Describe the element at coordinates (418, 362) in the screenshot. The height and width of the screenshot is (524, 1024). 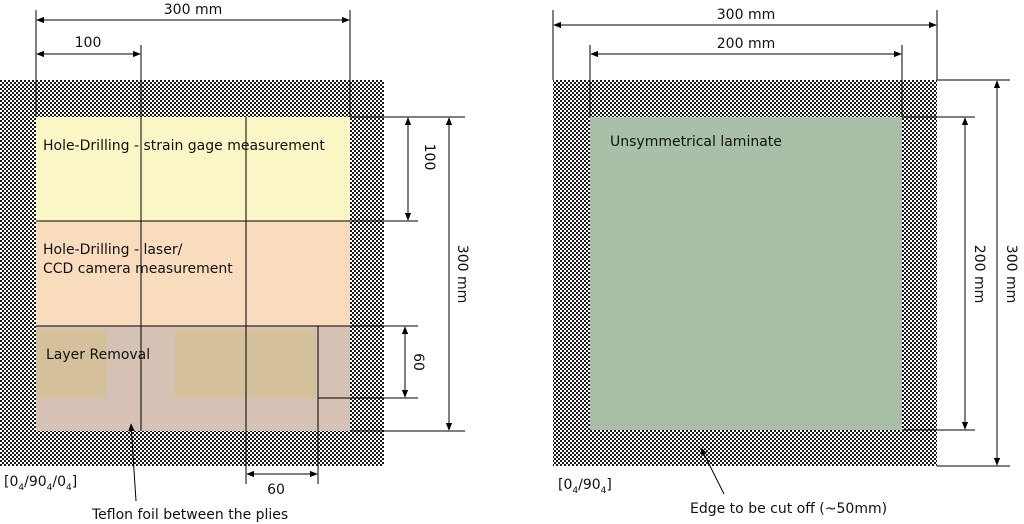
I see `dim-height-60-label: 60` at that location.